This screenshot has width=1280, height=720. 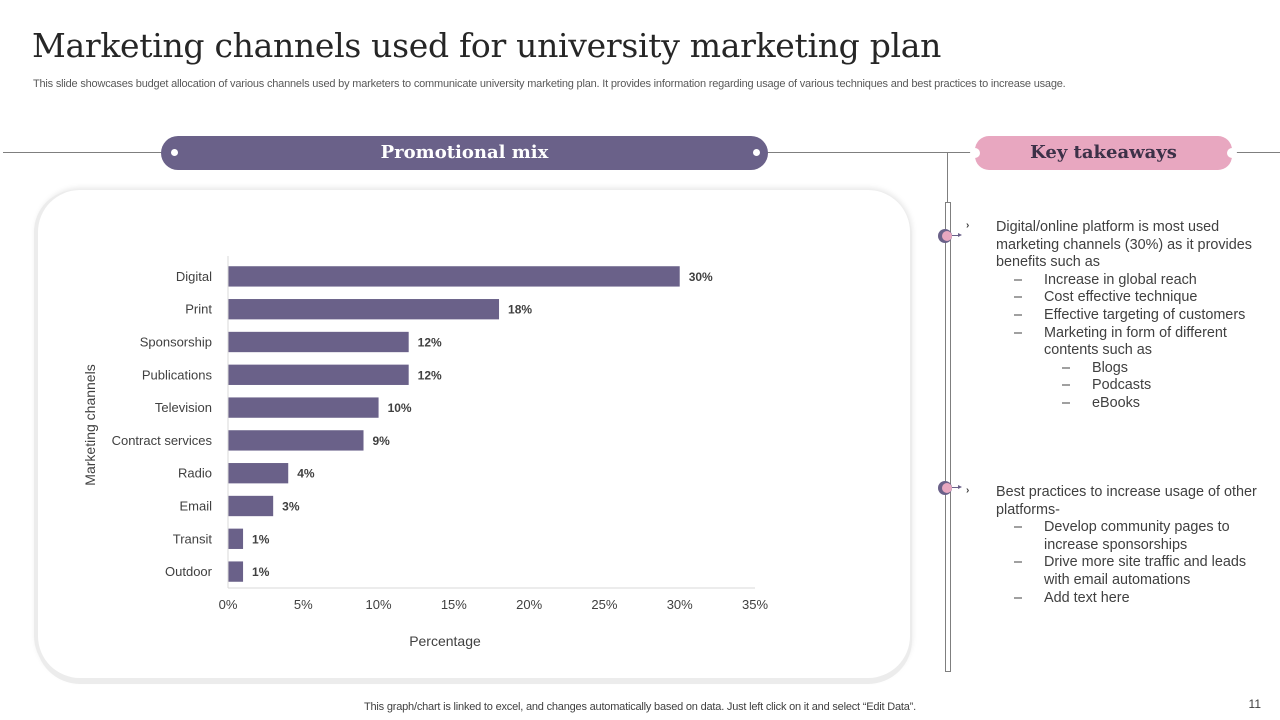 What do you see at coordinates (296, 440) in the screenshot?
I see `bar-contract-services` at bounding box center [296, 440].